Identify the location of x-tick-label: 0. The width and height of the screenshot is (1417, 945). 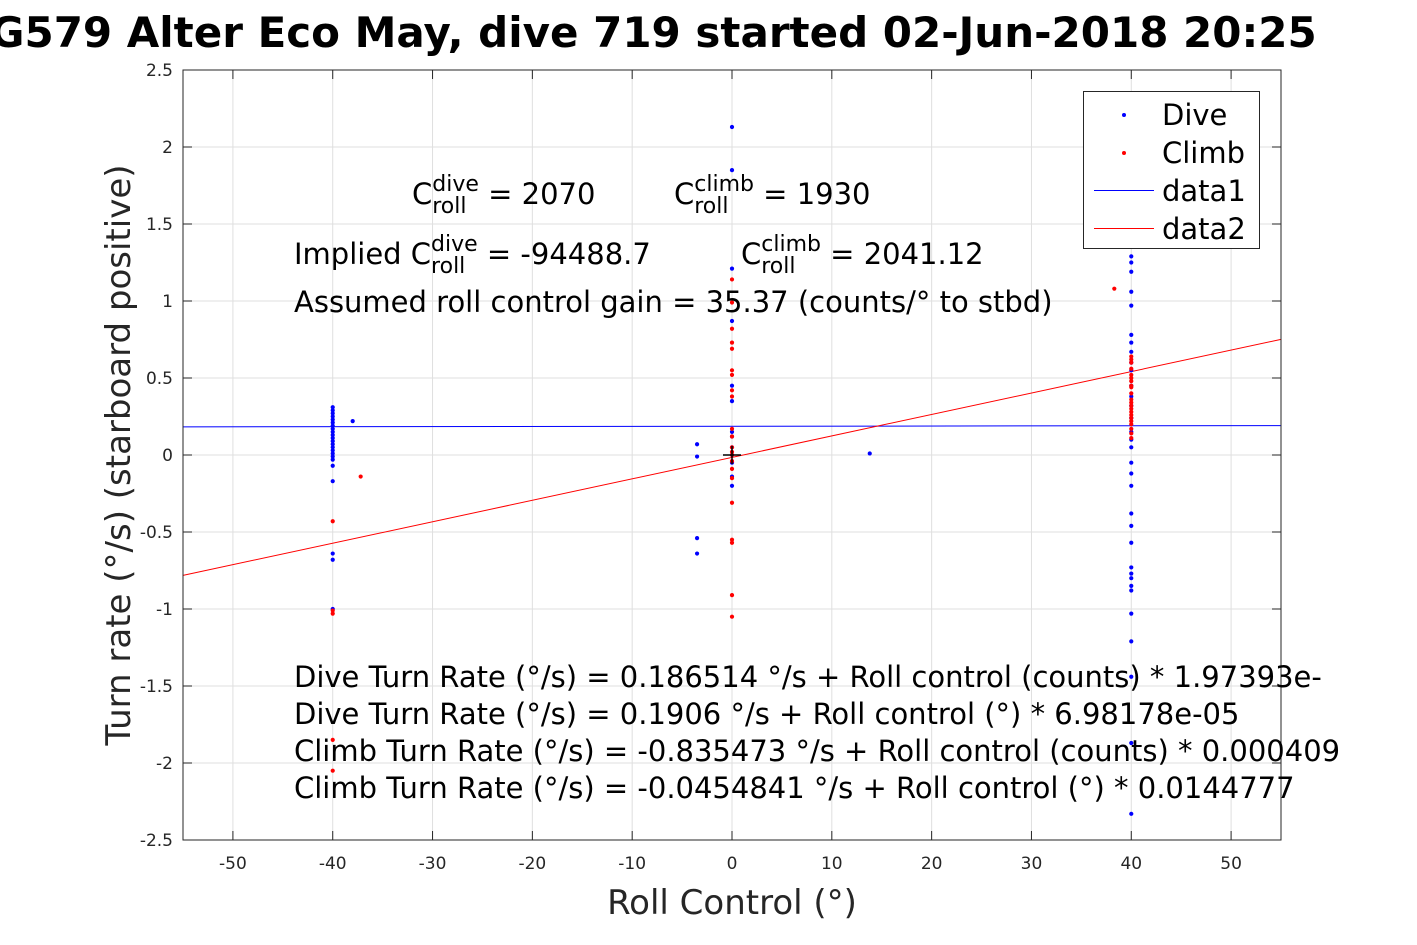
(732, 864).